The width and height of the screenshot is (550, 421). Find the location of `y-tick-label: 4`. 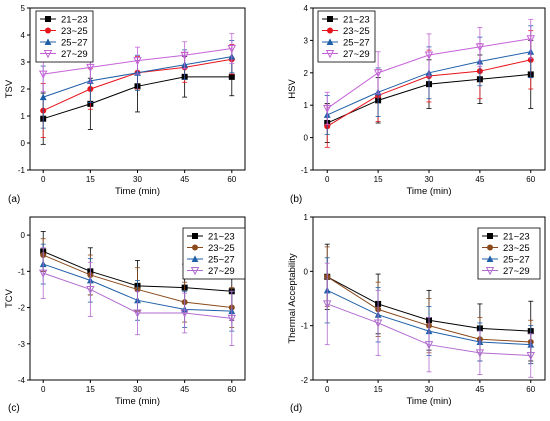

y-tick-label: 4 is located at coordinates (23, 35).